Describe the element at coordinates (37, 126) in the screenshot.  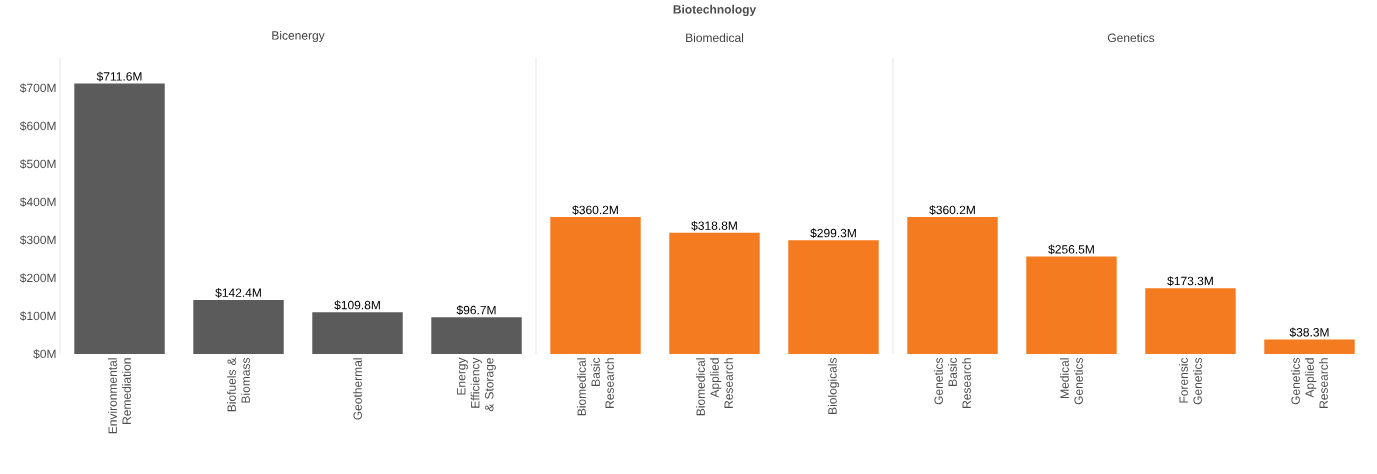
I see `y-tick-label: $600M` at that location.